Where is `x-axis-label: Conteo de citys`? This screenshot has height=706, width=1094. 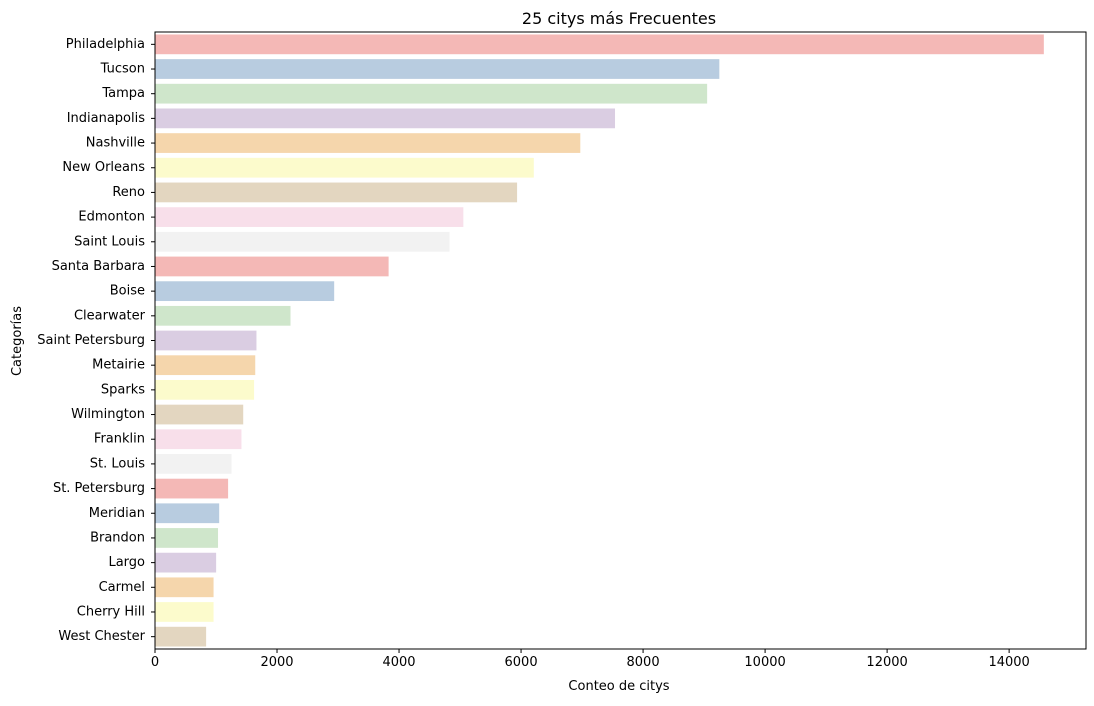 x-axis-label: Conteo de citys is located at coordinates (618, 686).